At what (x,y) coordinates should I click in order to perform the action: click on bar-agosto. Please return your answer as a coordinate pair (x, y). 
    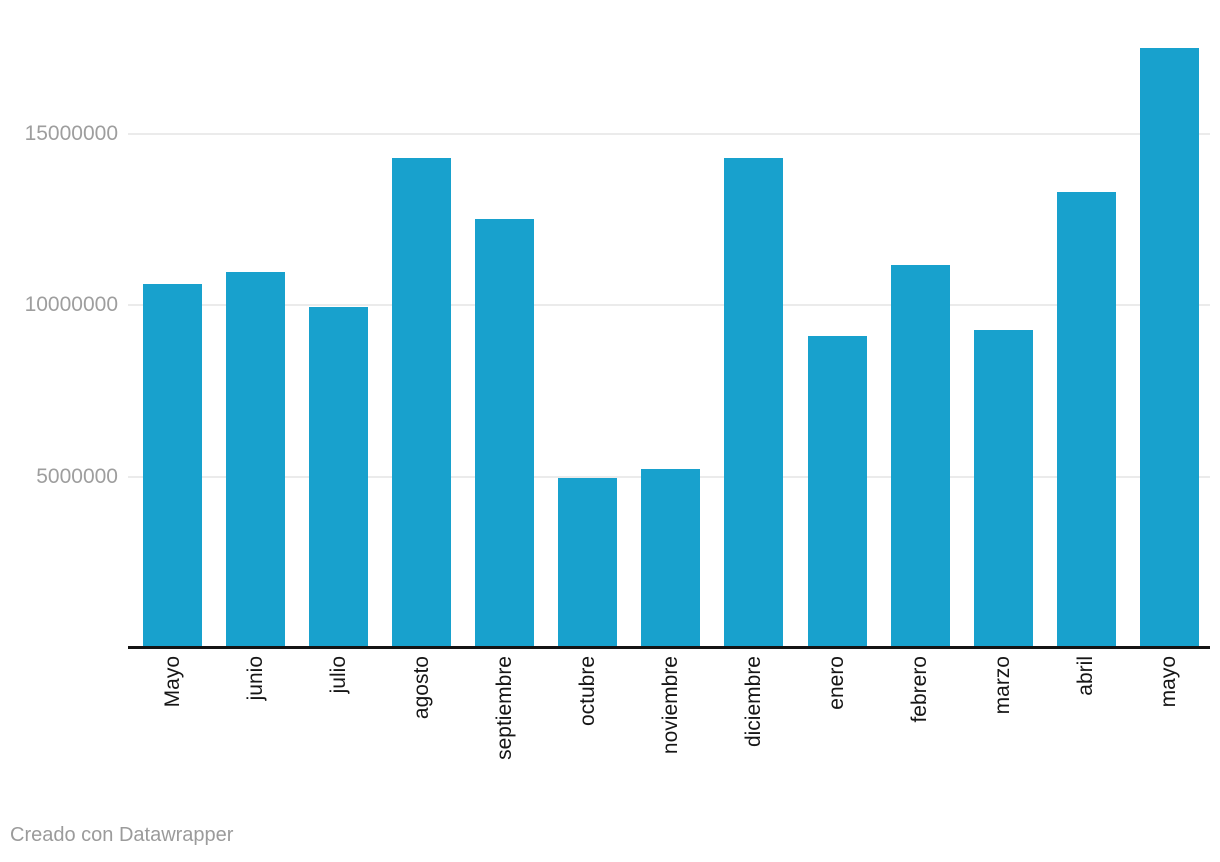
    Looking at the image, I should click on (422, 403).